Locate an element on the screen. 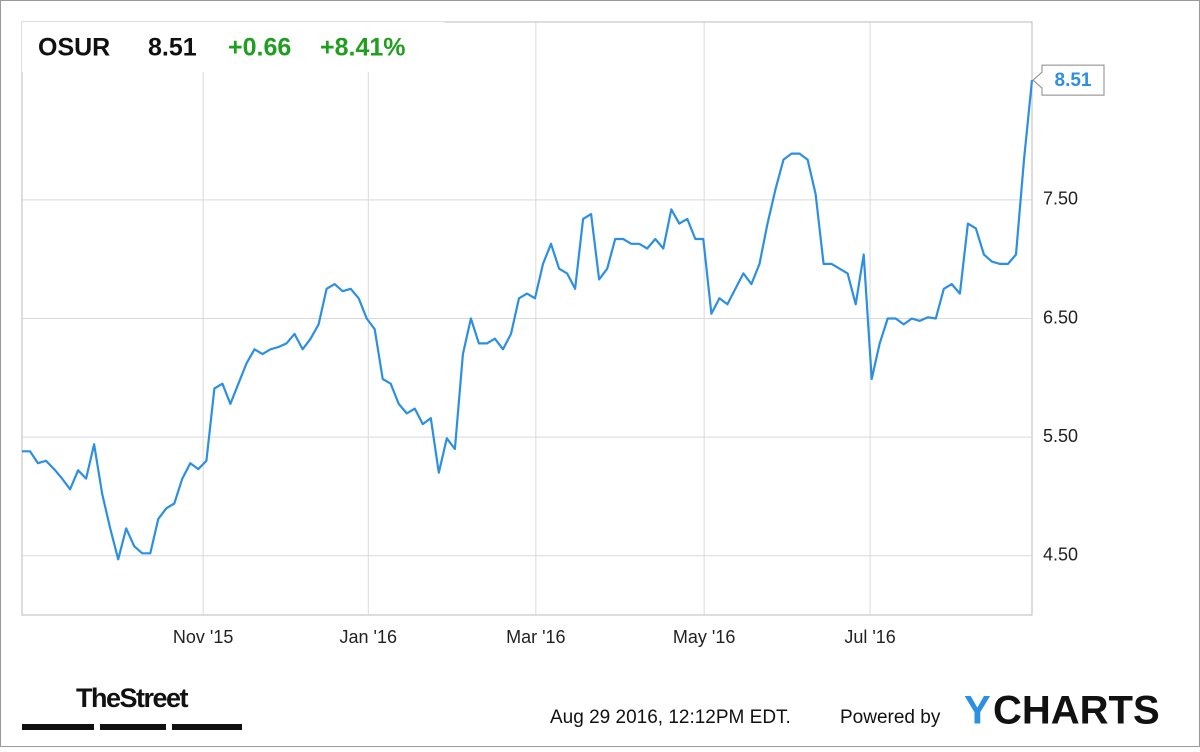  header-box is located at coordinates (233, 47).